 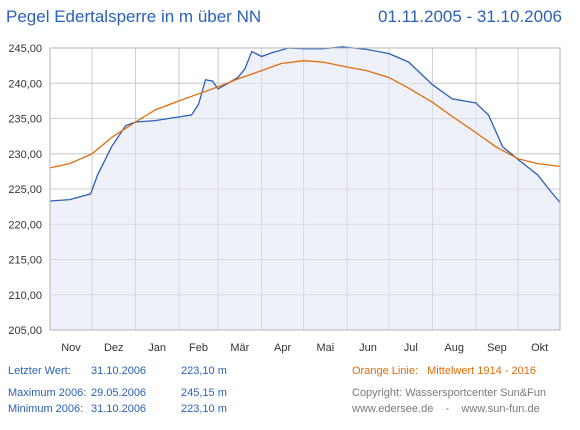 What do you see at coordinates (368, 348) in the screenshot?
I see `x-tick-label: Jun` at bounding box center [368, 348].